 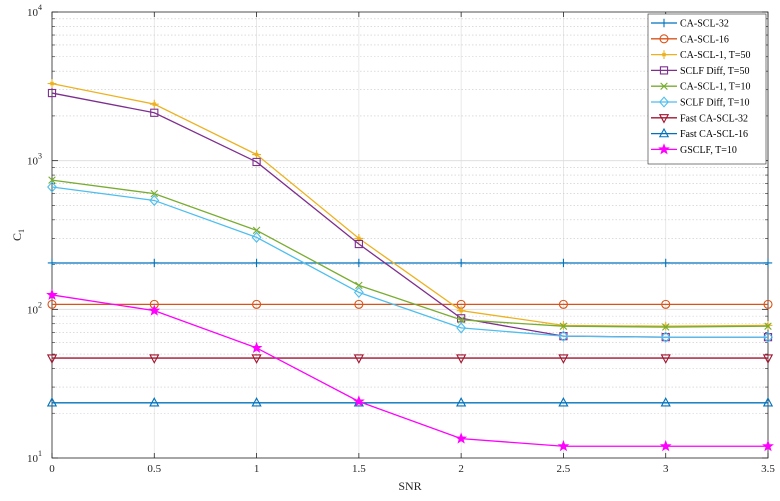 I want to click on legend-entry: GSCLF, T=10, so click(x=694, y=149).